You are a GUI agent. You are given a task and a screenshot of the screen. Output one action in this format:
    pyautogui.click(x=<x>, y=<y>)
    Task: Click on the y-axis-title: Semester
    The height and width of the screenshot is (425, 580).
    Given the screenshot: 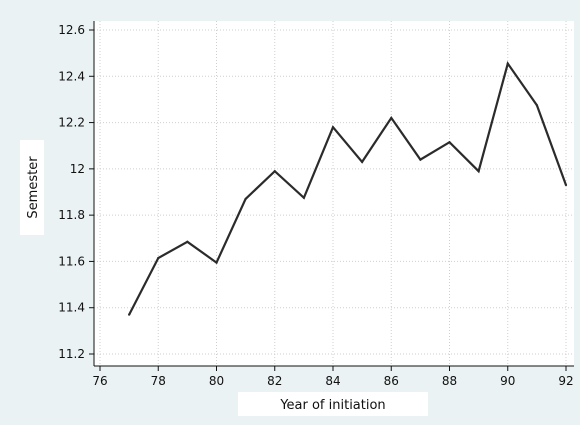 What is the action you would take?
    pyautogui.click(x=33, y=187)
    